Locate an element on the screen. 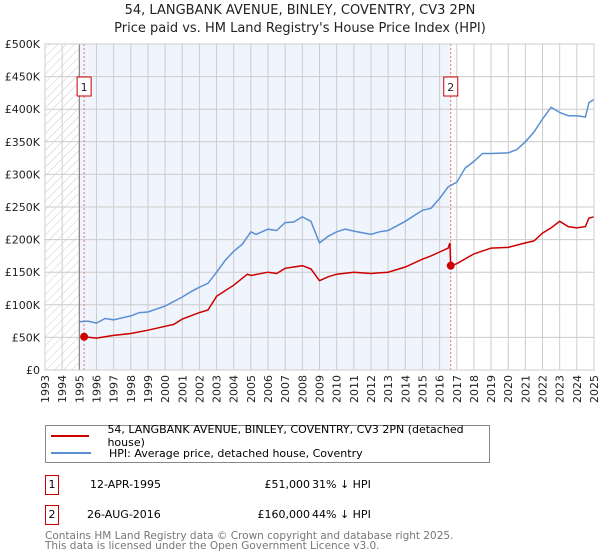 This screenshot has height=560, width=600. sale-date: 26-AUG-2016 is located at coordinates (124, 514).